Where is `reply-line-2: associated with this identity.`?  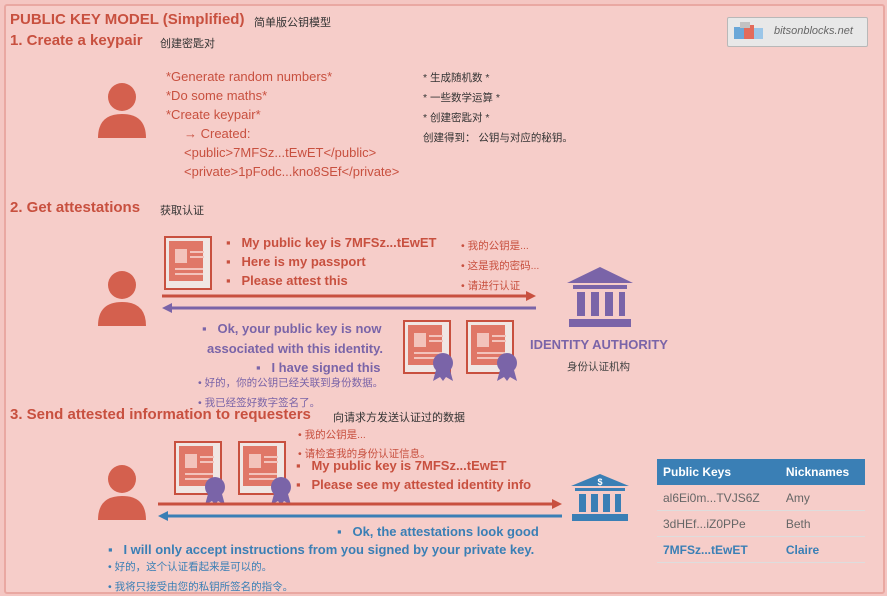 reply-line-2: associated with this identity. is located at coordinates (295, 348).